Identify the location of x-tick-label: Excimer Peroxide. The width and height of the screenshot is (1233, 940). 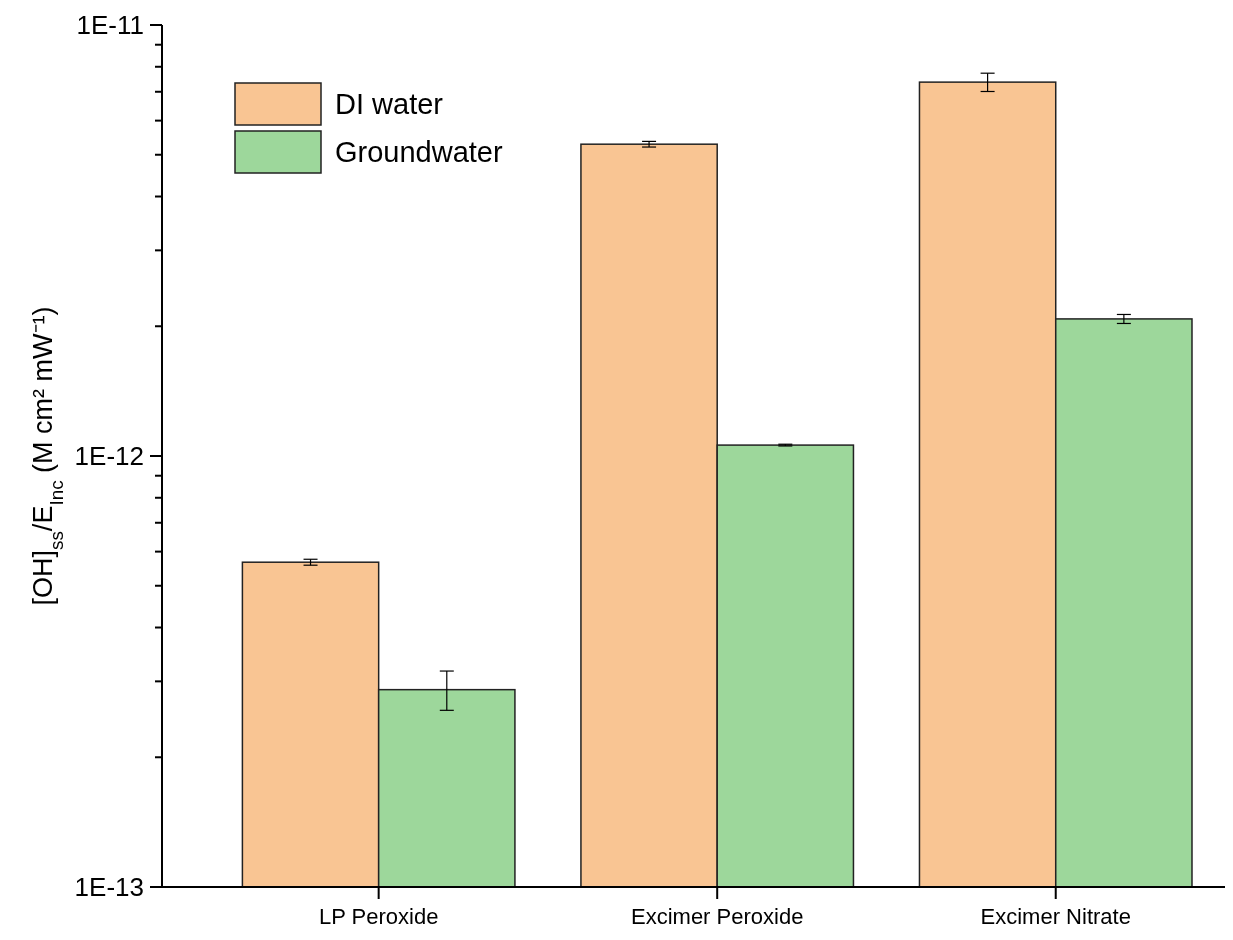
(717, 916).